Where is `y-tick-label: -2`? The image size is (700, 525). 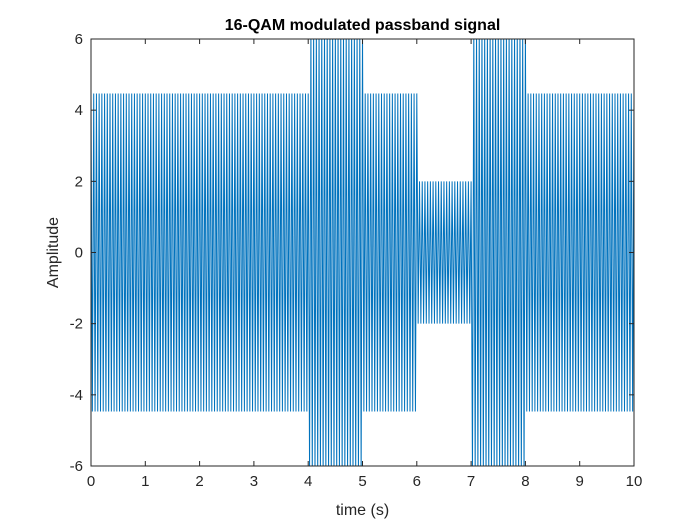 y-tick-label: -2 is located at coordinates (76, 324).